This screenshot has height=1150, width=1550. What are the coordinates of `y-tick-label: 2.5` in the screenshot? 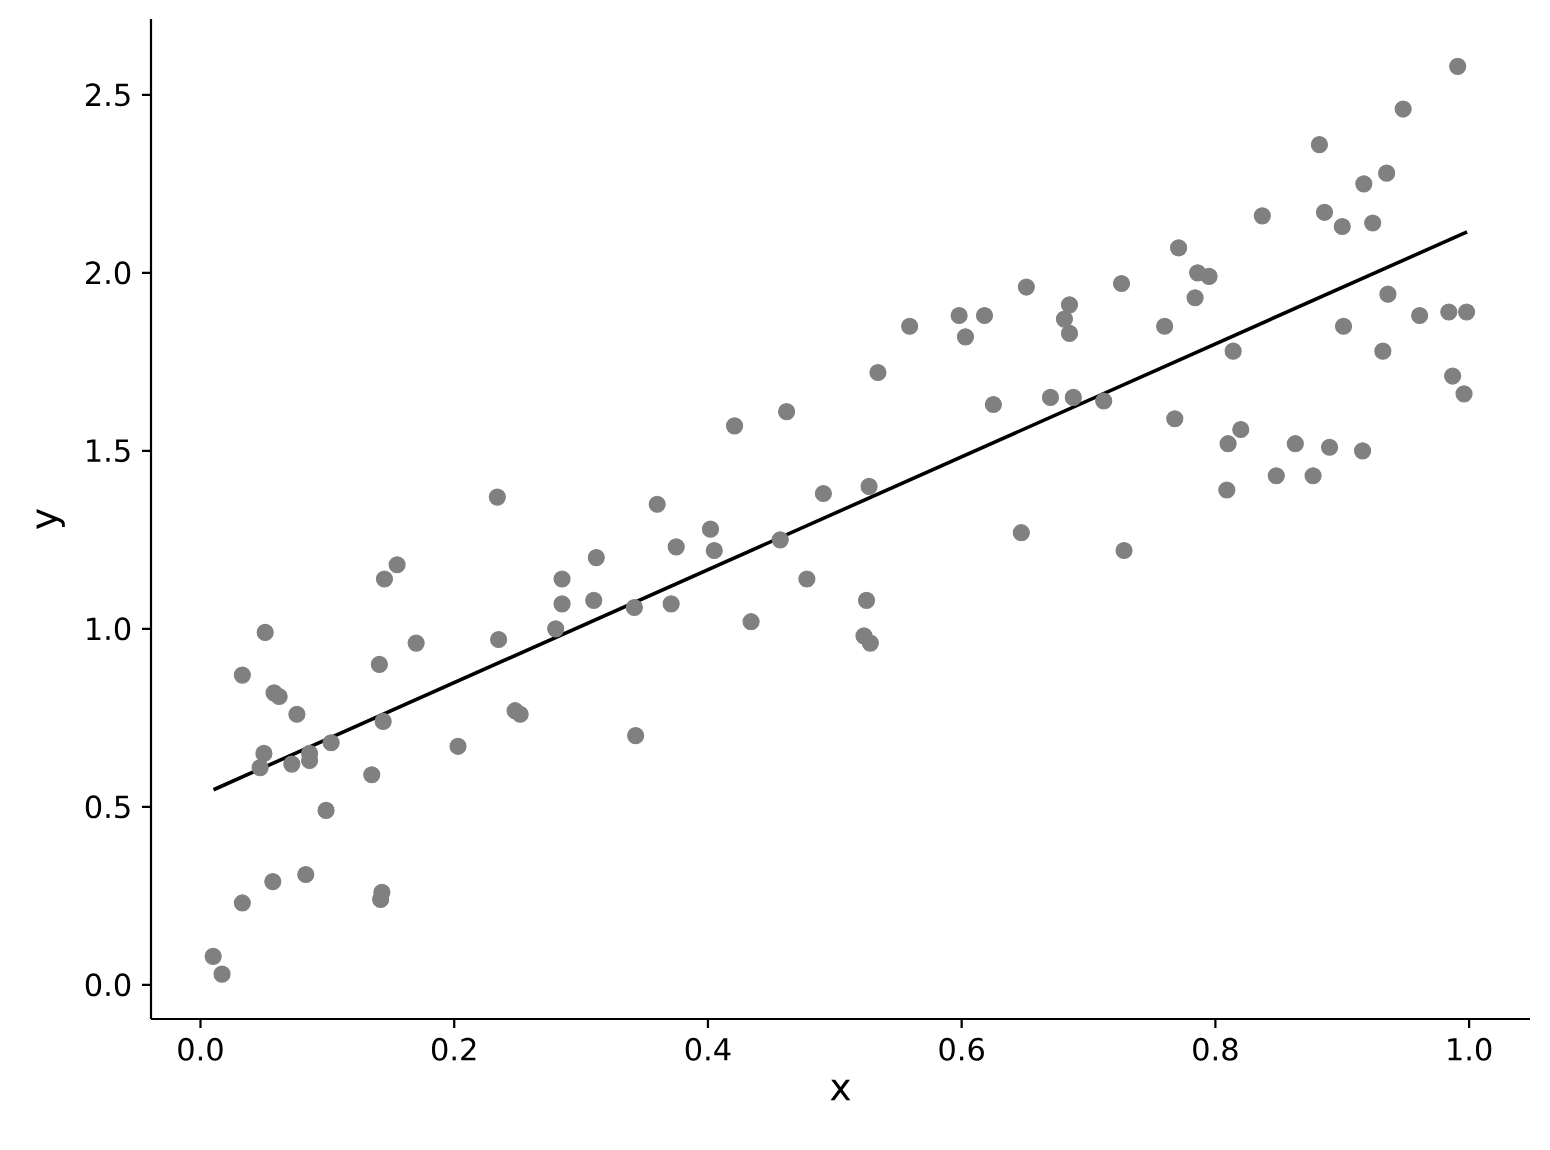 It's located at (108, 95).